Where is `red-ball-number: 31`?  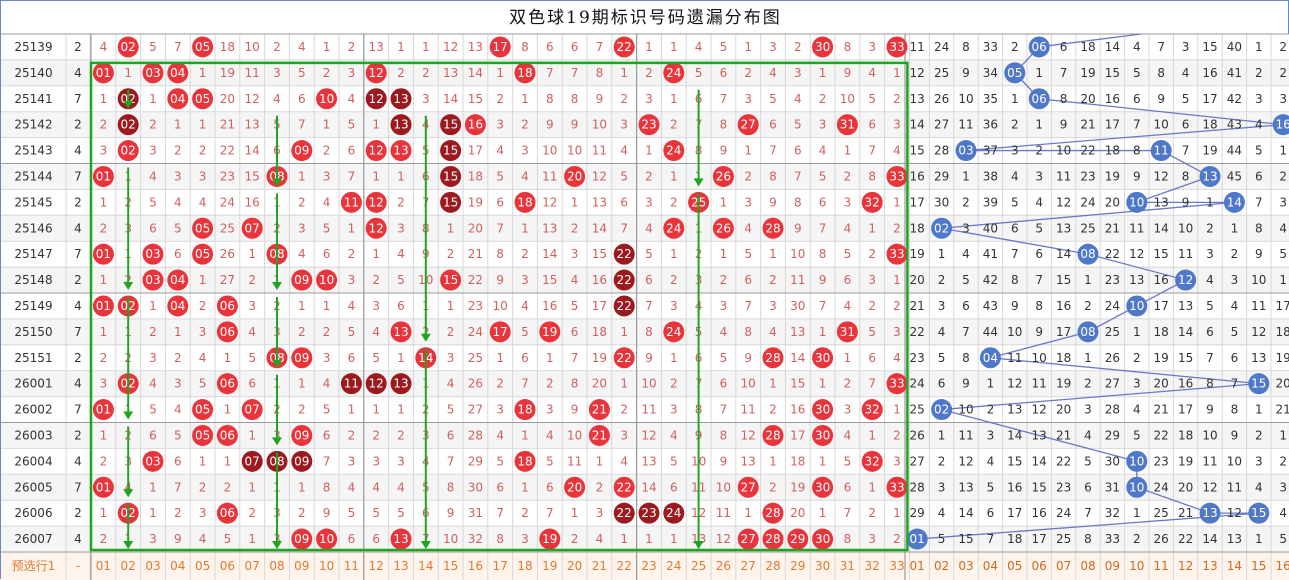 red-ball-number: 31 is located at coordinates (847, 332).